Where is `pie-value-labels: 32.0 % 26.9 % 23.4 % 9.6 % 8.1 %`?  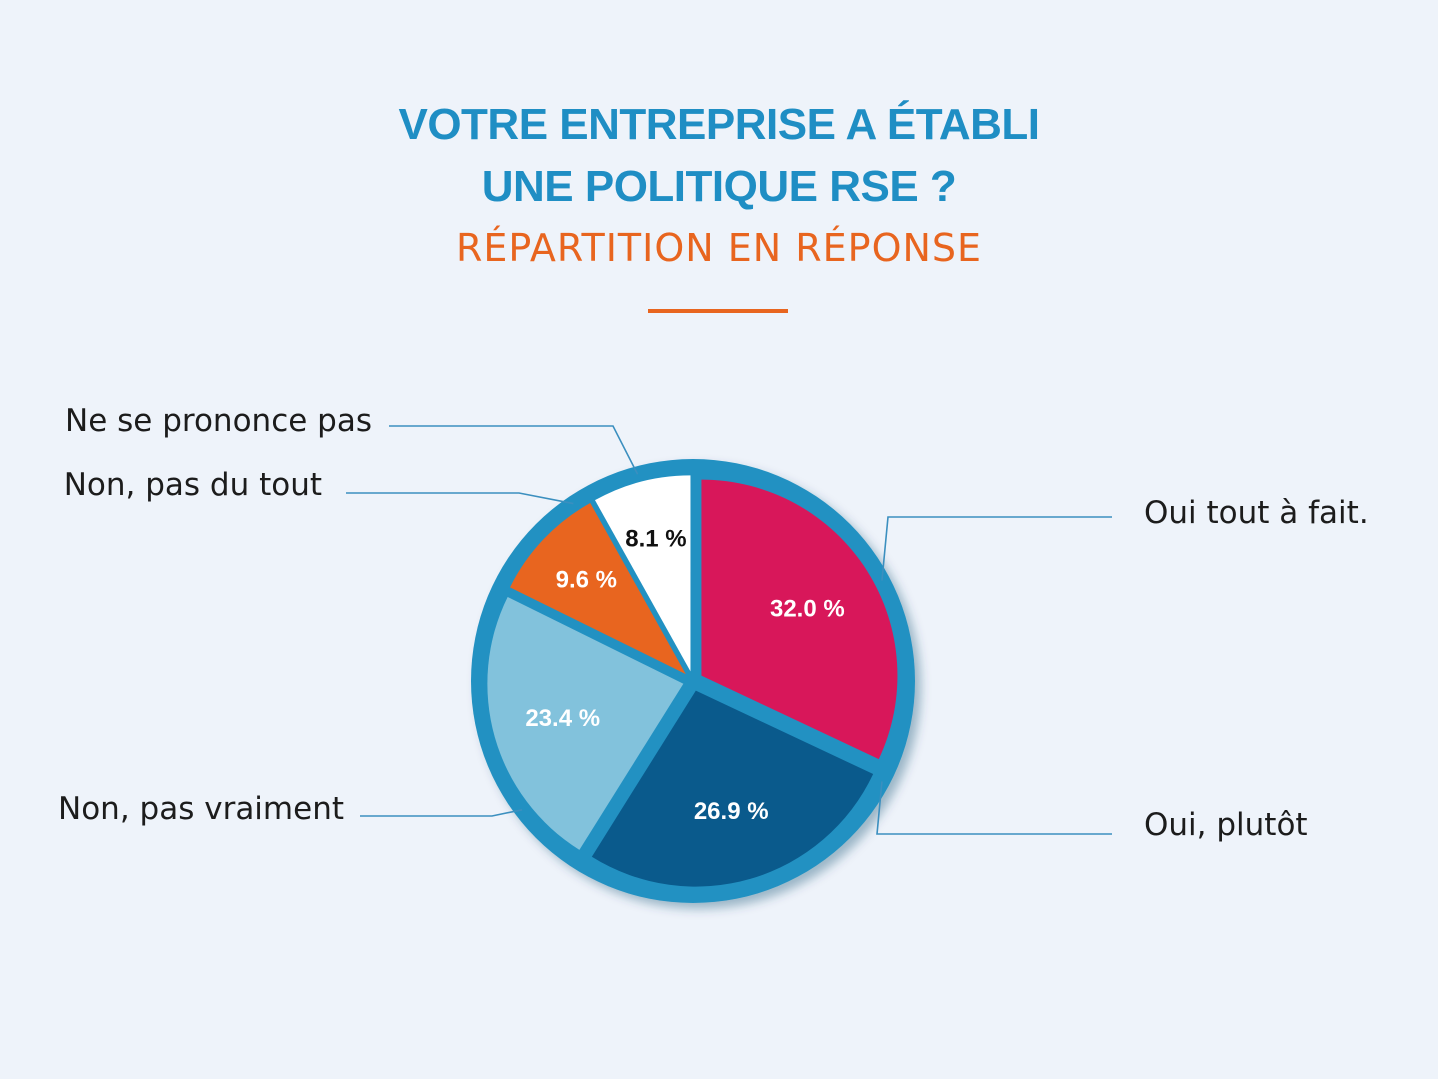
pie-value-labels: 32.0 % 26.9 % 23.4 % 9.6 % 8.1 % is located at coordinates (684, 675).